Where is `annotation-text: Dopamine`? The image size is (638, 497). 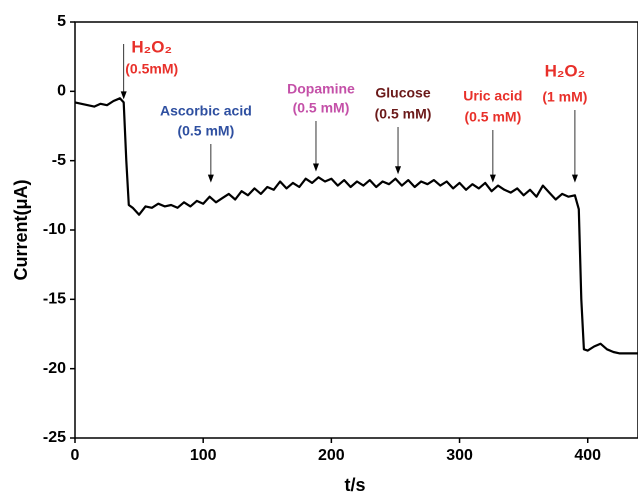
annotation-text: Dopamine is located at coordinates (321, 89).